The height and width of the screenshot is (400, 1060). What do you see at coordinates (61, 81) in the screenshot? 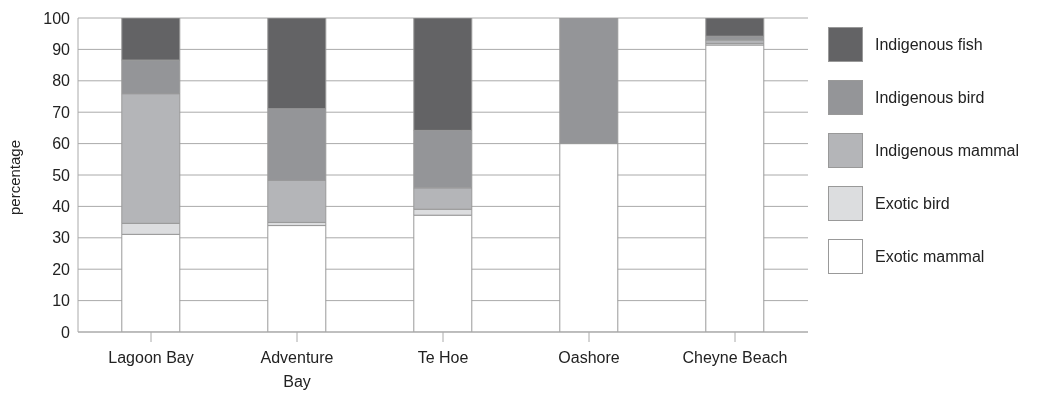
I see `y-tick-label: 80` at bounding box center [61, 81].